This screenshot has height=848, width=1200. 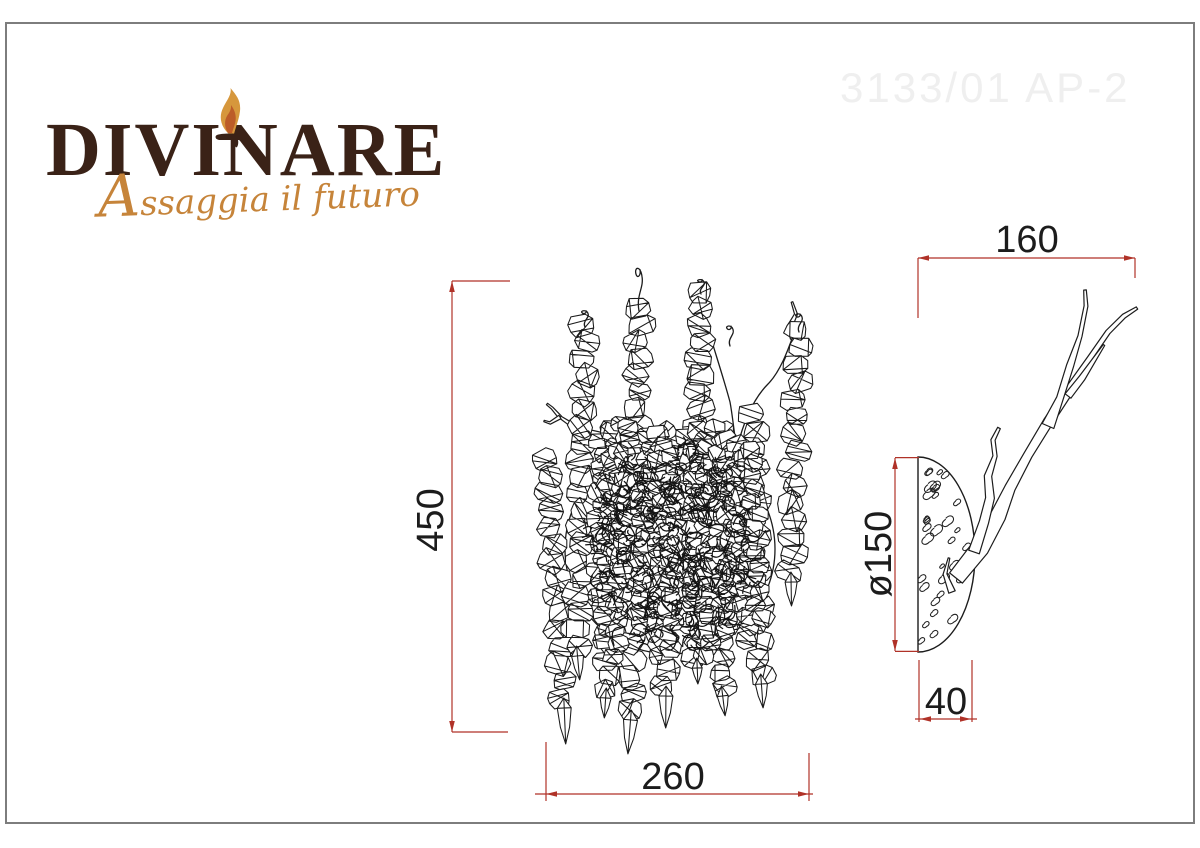 I want to click on side-view, so click(x=1028, y=471).